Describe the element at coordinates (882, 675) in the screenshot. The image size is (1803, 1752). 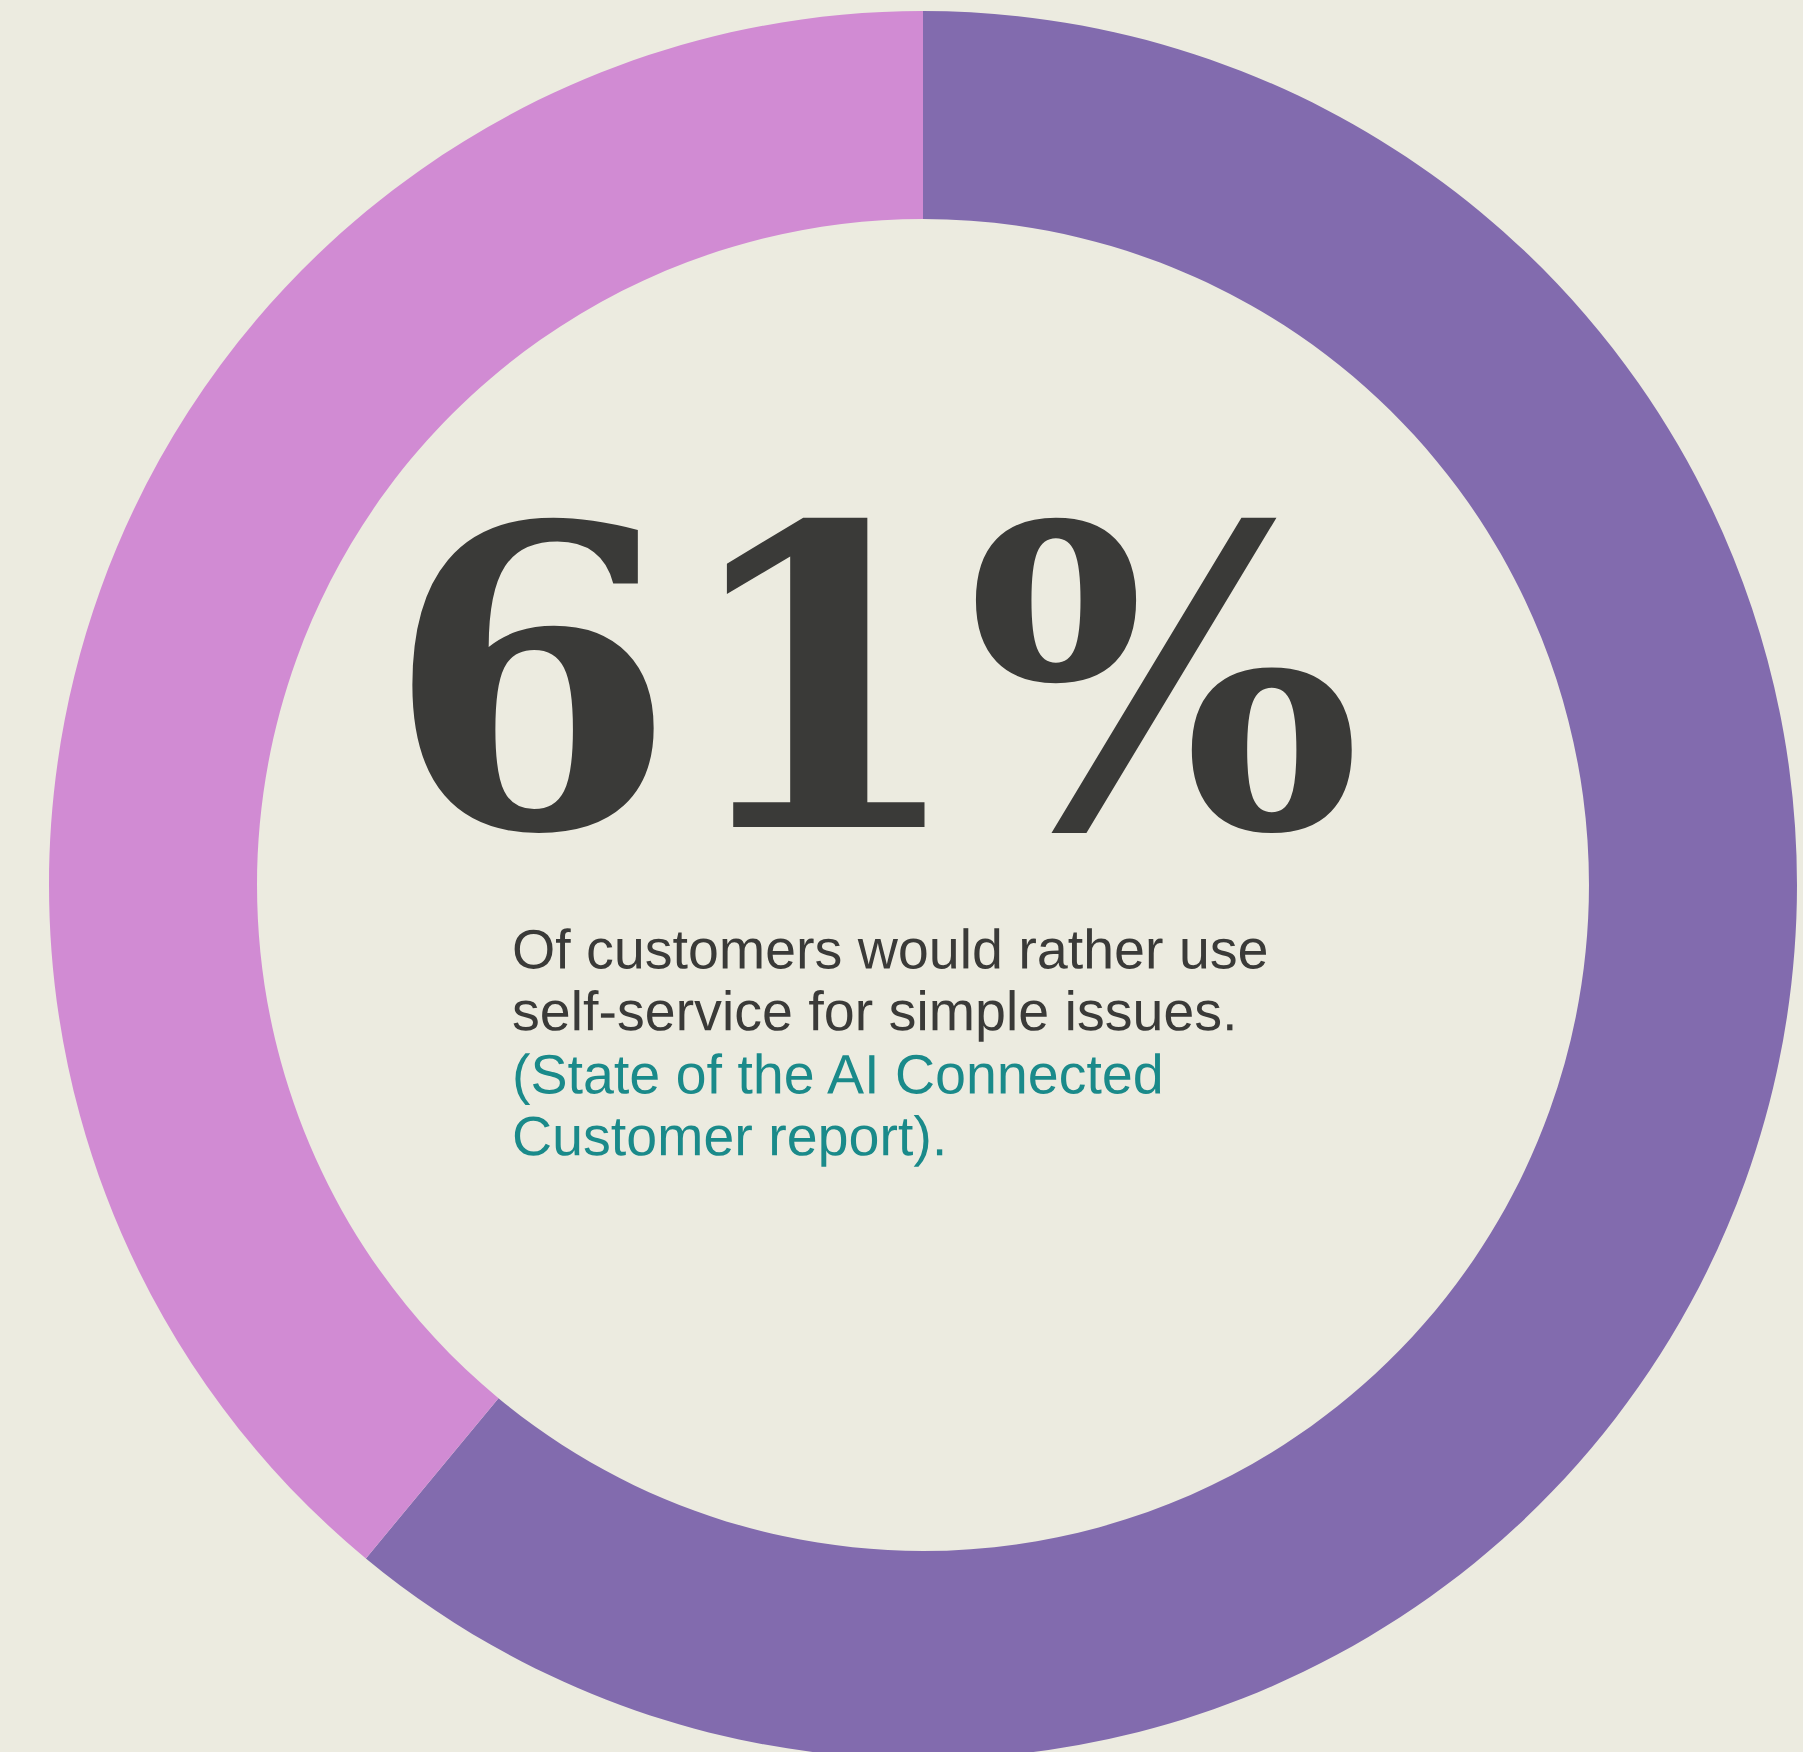
I see `data-label: 61%` at that location.